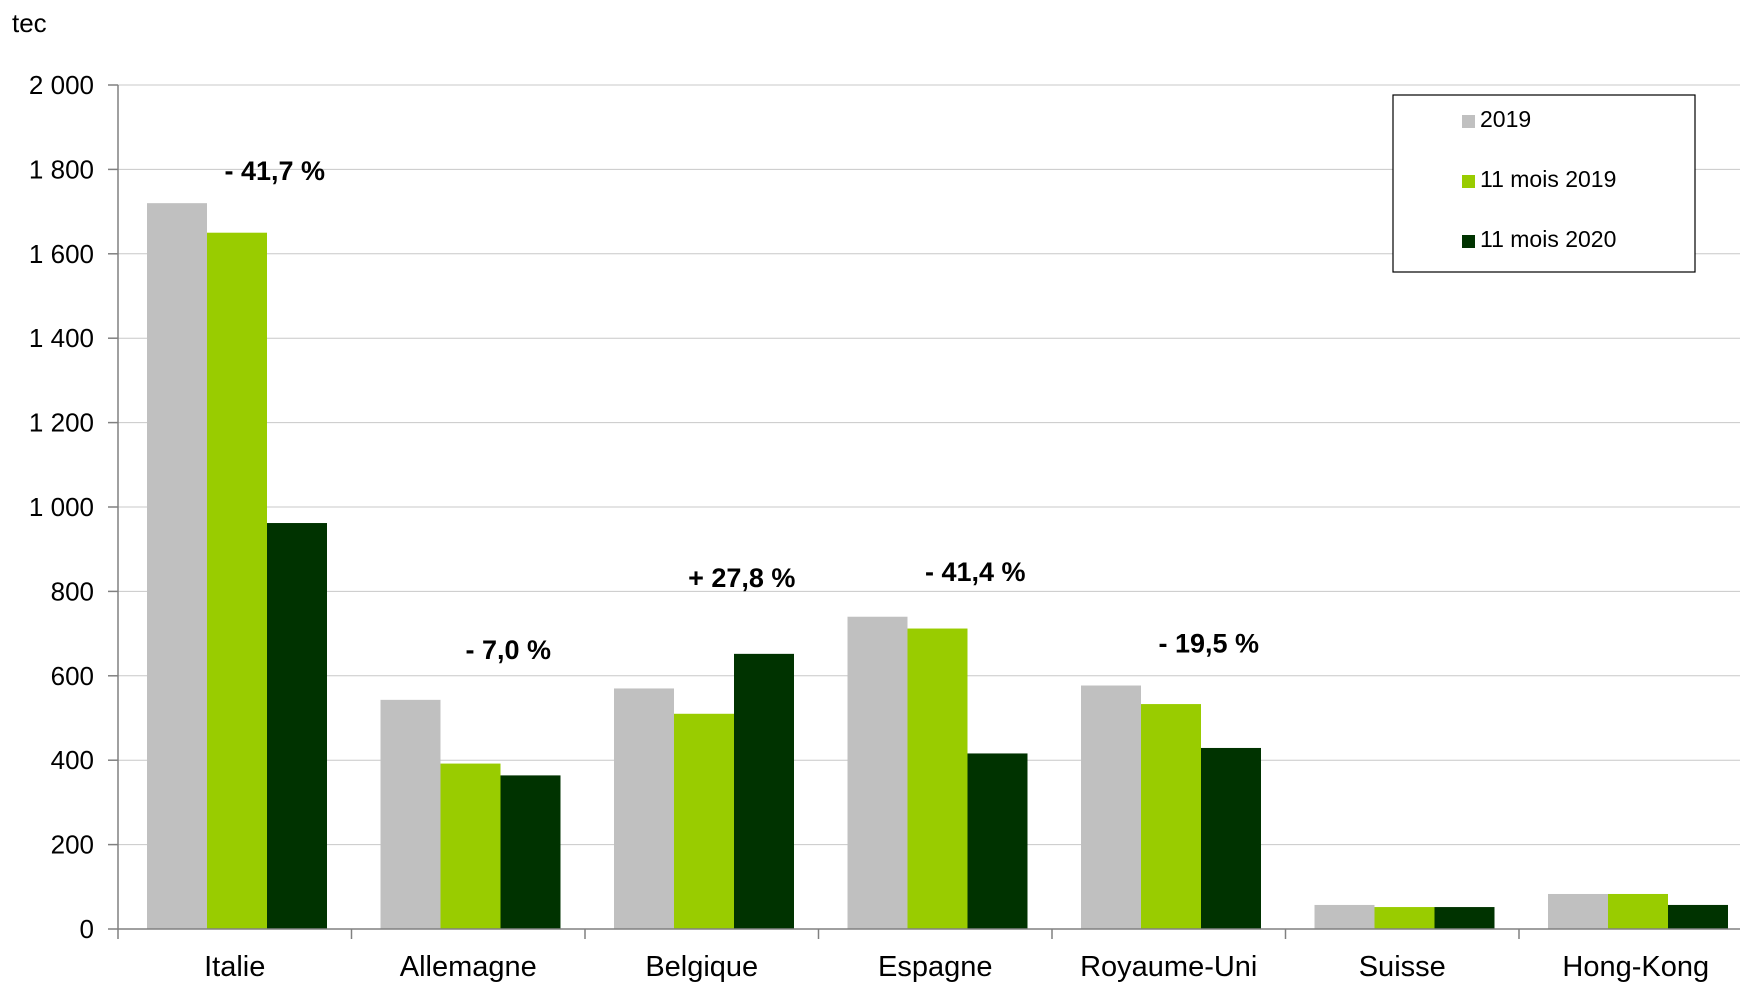 The height and width of the screenshot is (983, 1740). Describe the element at coordinates (72, 591) in the screenshot. I see `y-tick-label: 800` at that location.